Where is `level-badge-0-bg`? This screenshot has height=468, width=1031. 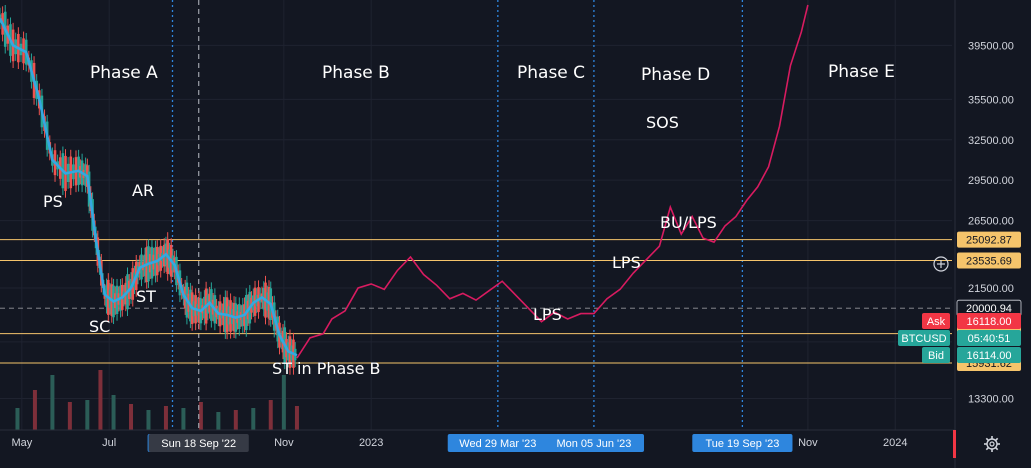 level-badge-0-bg is located at coordinates (989, 239).